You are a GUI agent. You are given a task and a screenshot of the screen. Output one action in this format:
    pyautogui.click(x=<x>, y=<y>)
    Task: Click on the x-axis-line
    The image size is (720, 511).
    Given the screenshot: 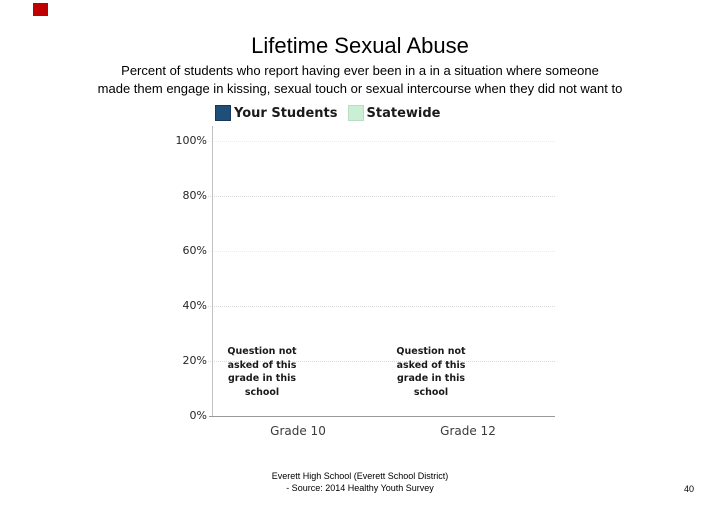 What is the action you would take?
    pyautogui.click(x=382, y=416)
    